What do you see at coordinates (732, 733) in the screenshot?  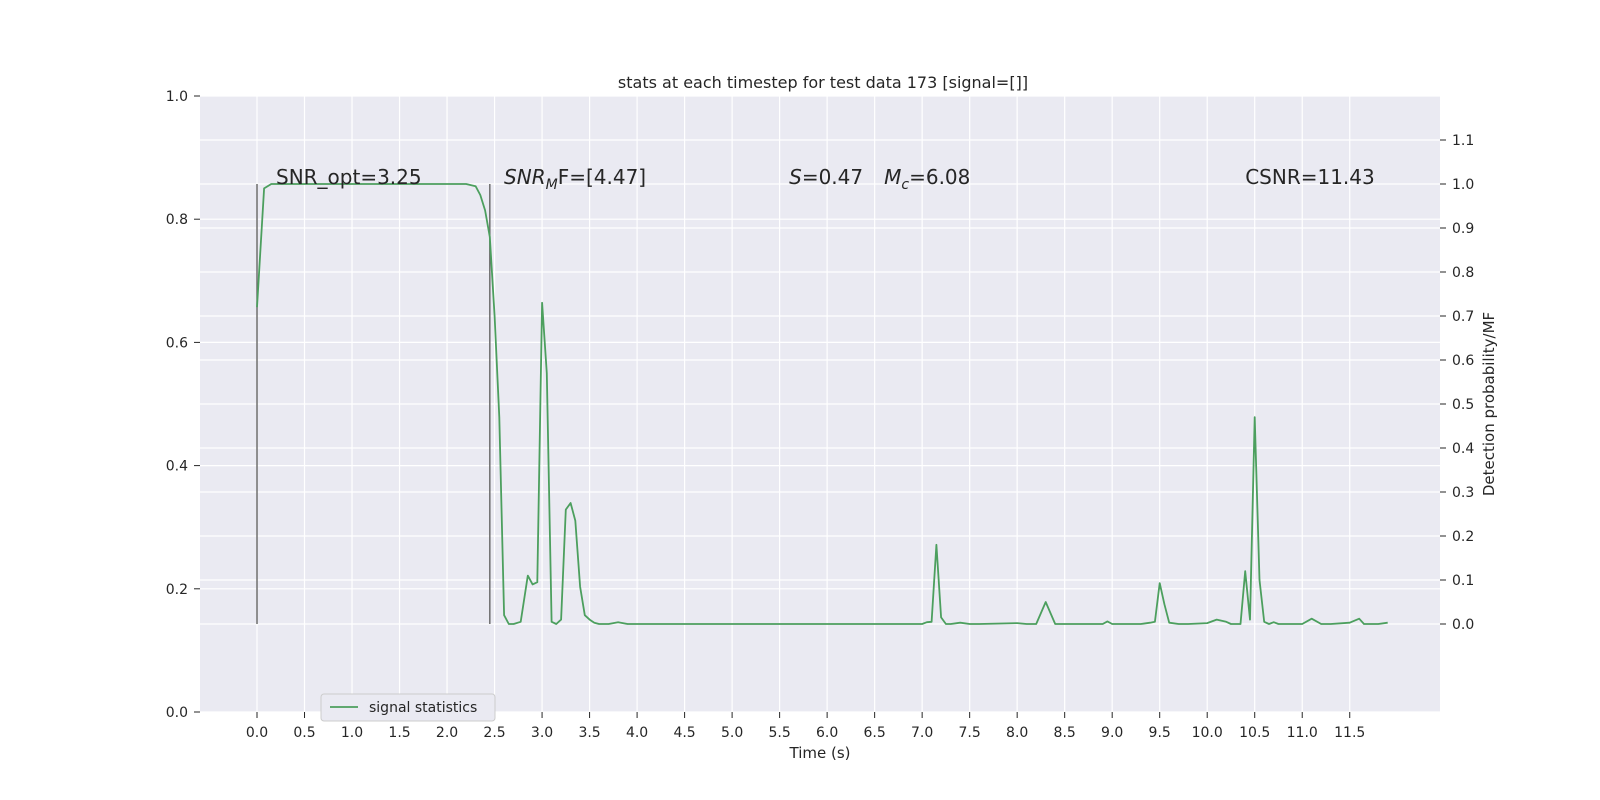 I see `x-tick-label: 5.0` at bounding box center [732, 733].